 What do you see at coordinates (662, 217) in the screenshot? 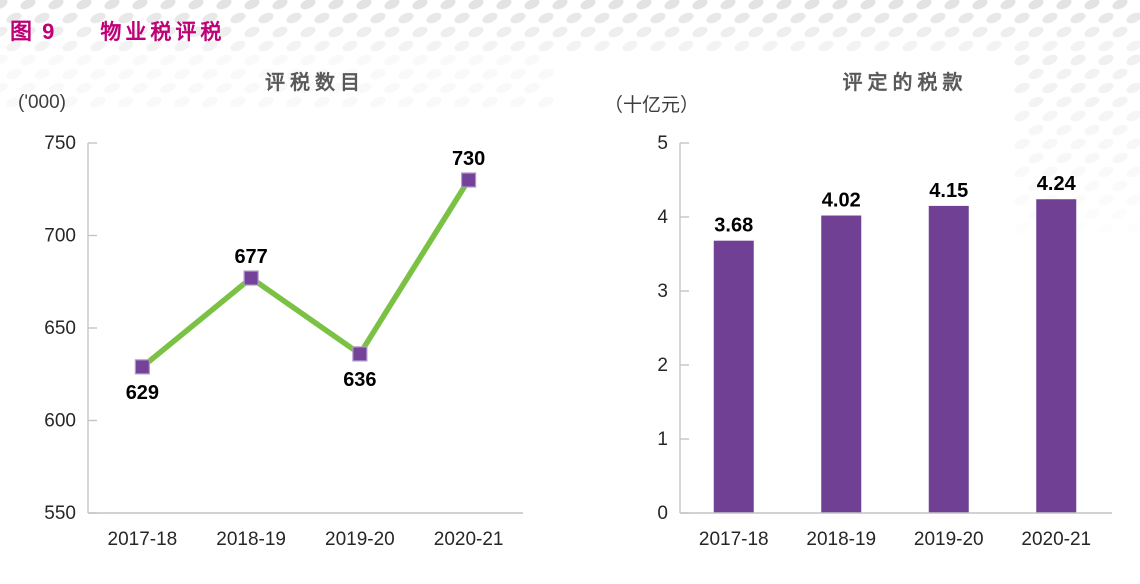
I see `bar-chart-y-tick-label: 4` at bounding box center [662, 217].